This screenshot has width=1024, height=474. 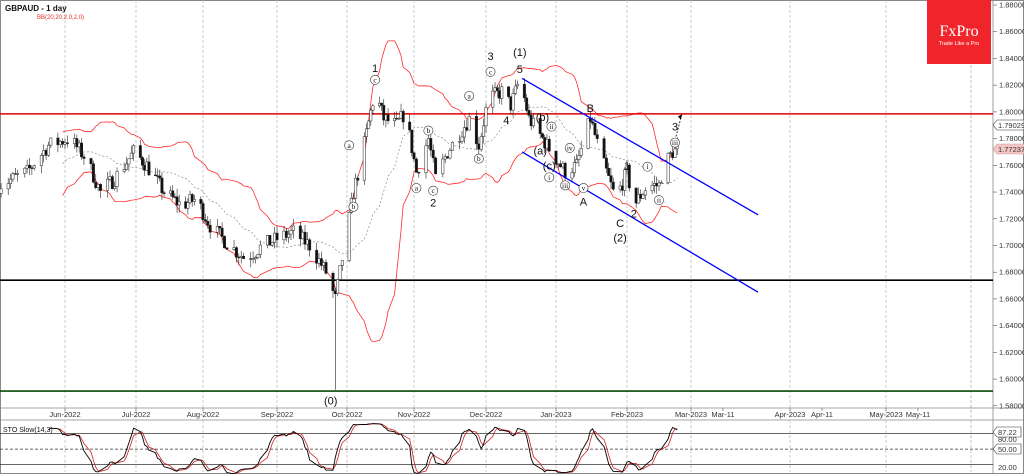 I want to click on x-tick-label: Jul-2022, so click(x=136, y=414).